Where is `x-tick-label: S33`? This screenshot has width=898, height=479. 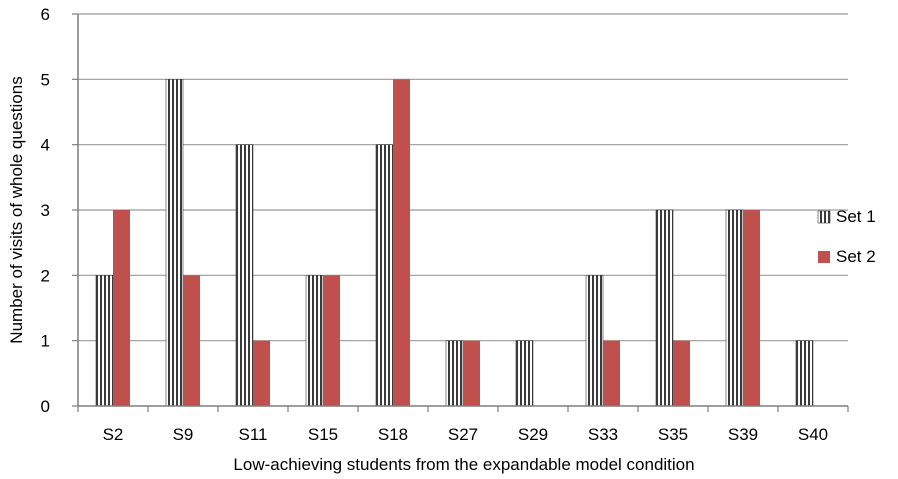
x-tick-label: S33 is located at coordinates (603, 434).